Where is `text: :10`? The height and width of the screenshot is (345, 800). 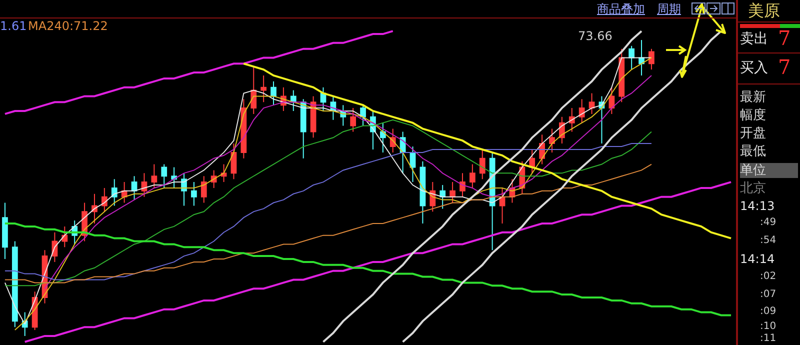 text: :10 is located at coordinates (768, 326).